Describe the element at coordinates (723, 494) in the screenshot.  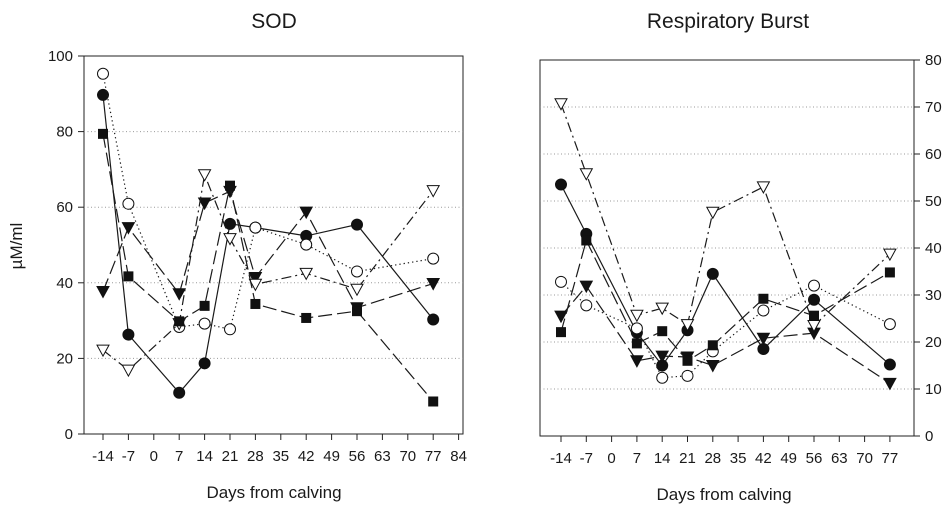
I see `respiratory-burst-x-axis-label: Days from calving` at that location.